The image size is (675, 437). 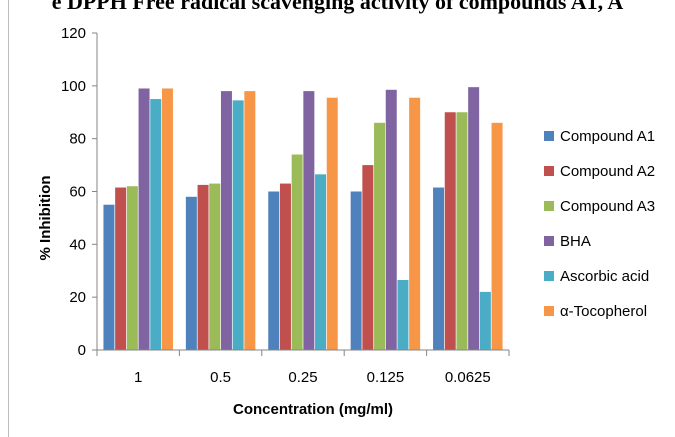 What do you see at coordinates (138, 377) in the screenshot?
I see `x-tick-label: 1` at bounding box center [138, 377].